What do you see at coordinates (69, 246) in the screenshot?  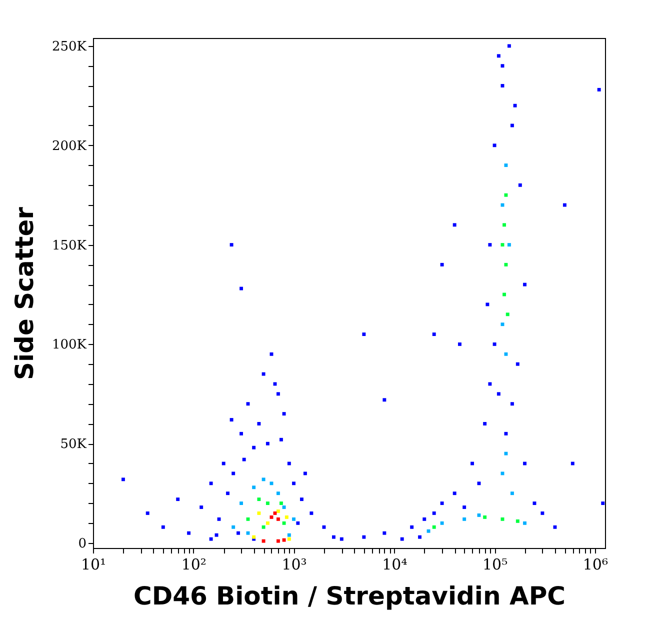 I see `y-tick-label: 150K` at bounding box center [69, 246].